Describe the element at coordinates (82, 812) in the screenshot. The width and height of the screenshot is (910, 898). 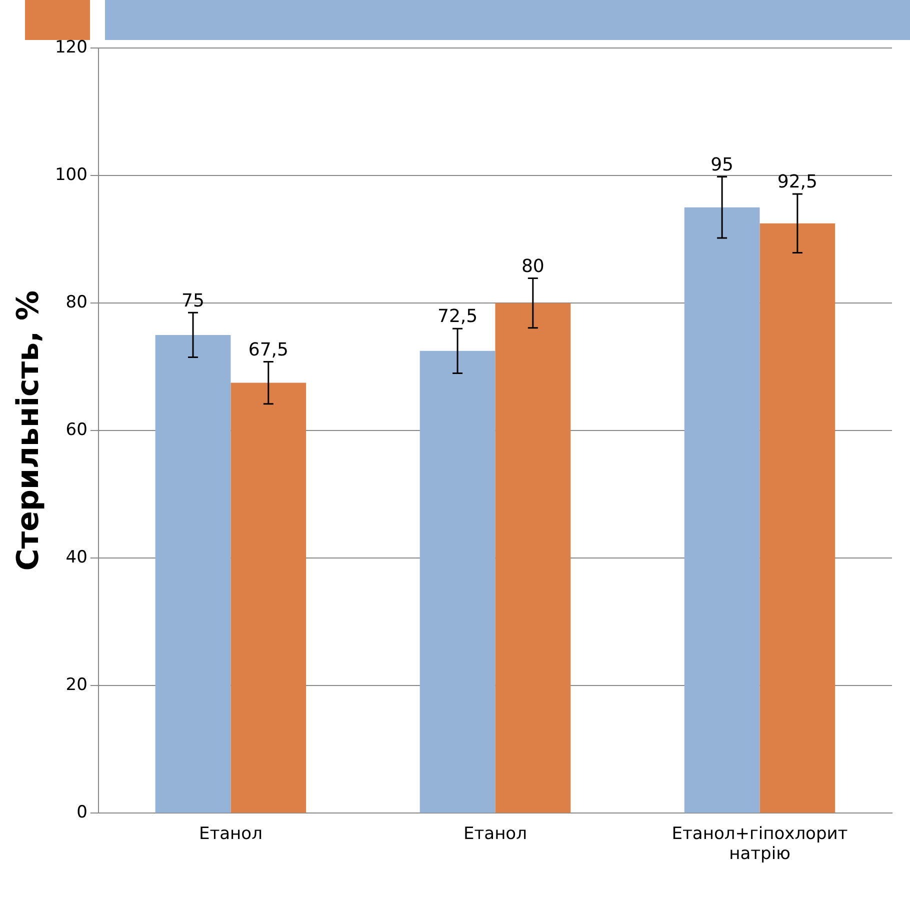
I see `y-tick-label: 0` at that location.